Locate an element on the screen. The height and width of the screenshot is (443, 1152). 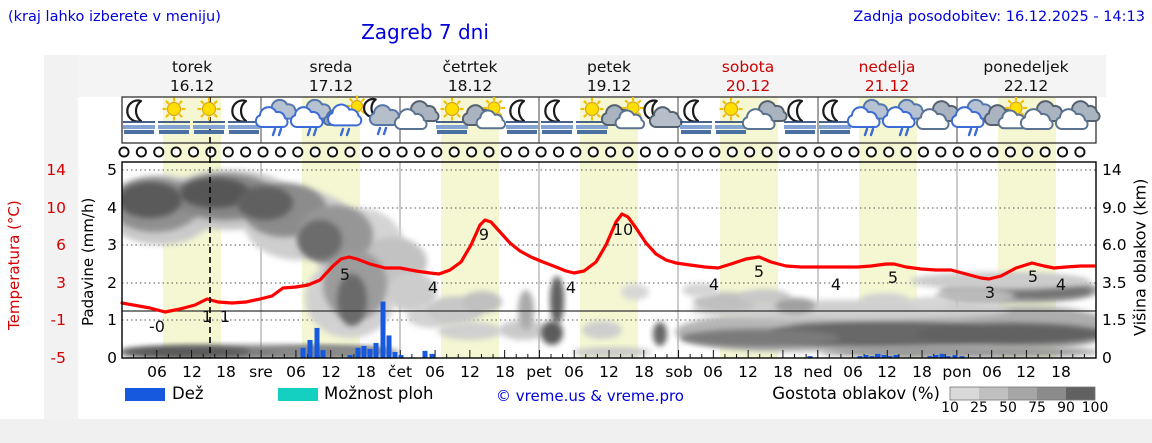
precip-tick-label: 4 is located at coordinates (112, 208).